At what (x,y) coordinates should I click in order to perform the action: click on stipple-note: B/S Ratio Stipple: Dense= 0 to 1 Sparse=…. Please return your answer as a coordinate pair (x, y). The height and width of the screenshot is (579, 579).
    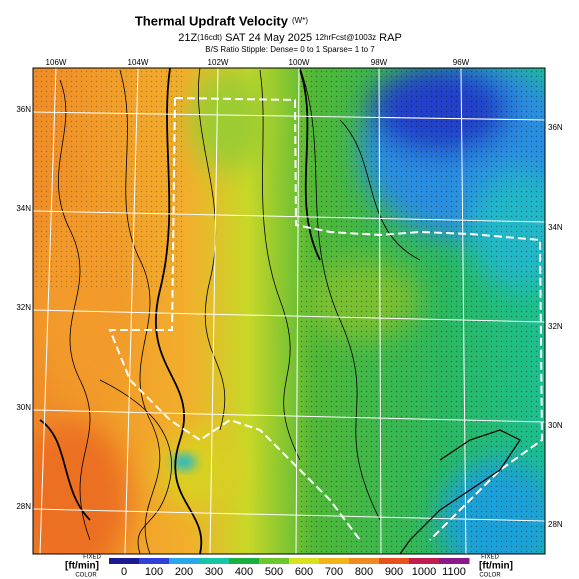
    Looking at the image, I should click on (290, 49).